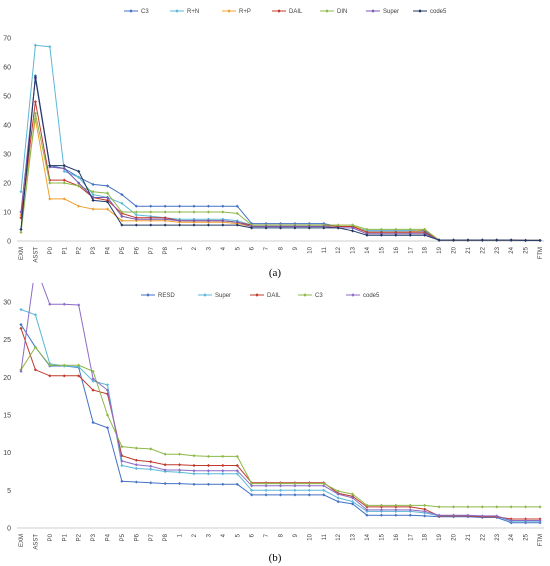 The image size is (550, 566). Describe the element at coordinates (455, 536) in the screenshot. I see `x-tick-label: 20` at that location.